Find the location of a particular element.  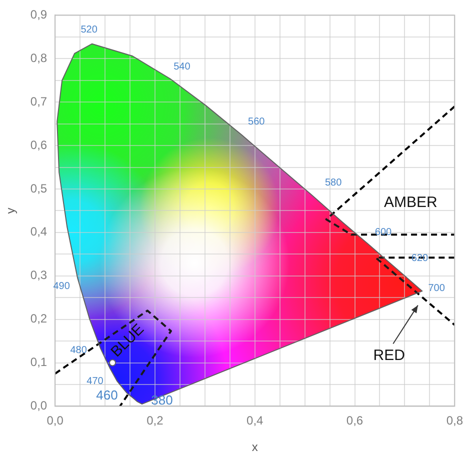

annotation: 580 is located at coordinates (333, 182).